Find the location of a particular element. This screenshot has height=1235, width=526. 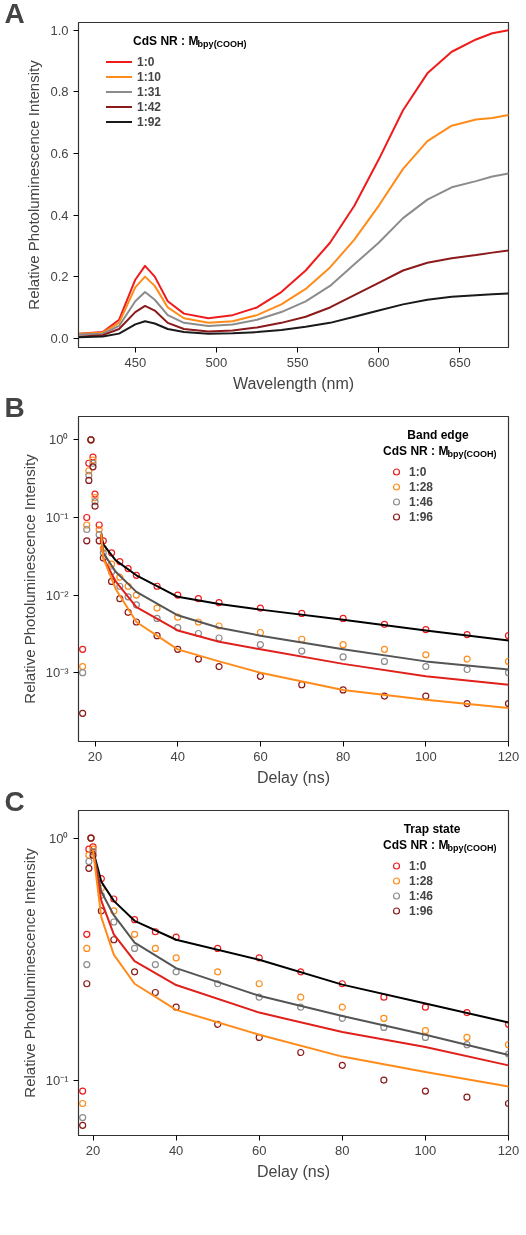

y-tick-label: 1.0 is located at coordinates (59, 30).